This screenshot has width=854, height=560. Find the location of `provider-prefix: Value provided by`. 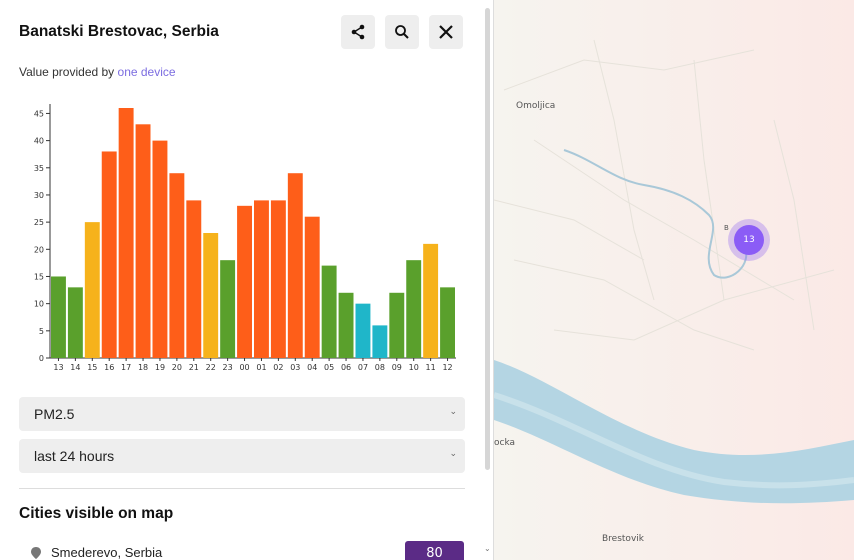

provider-prefix: Value provided by is located at coordinates (68, 72).